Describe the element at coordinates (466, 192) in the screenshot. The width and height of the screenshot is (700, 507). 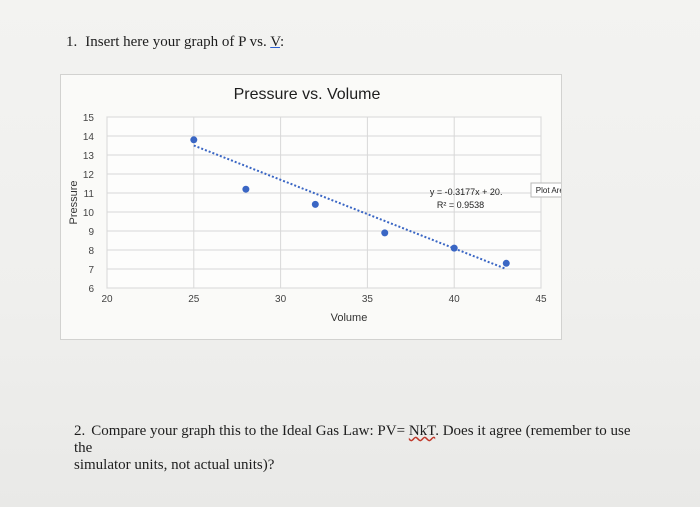
I see `trendline-equation: y = -0.3177x + 20.` at that location.